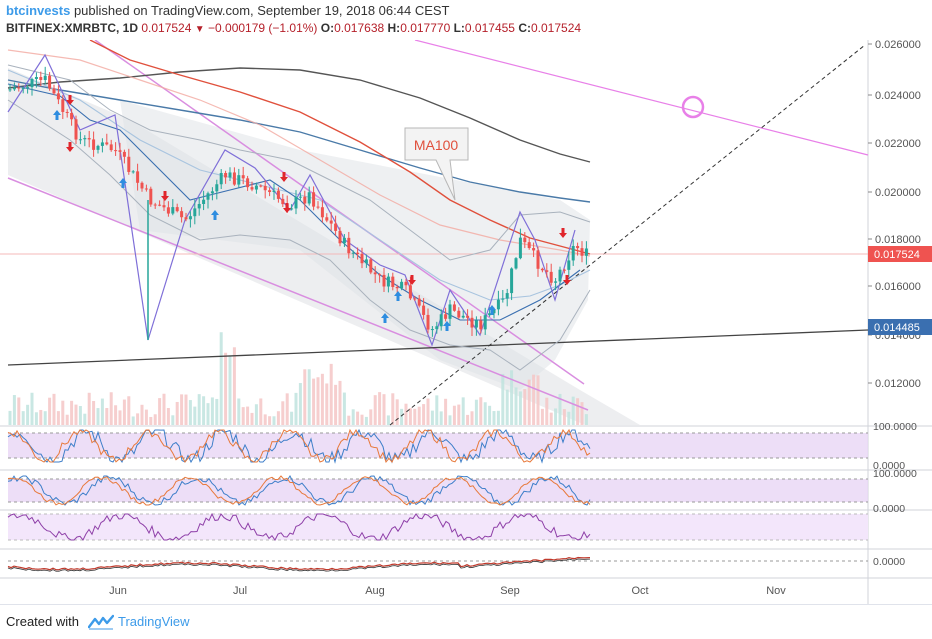 The height and width of the screenshot is (639, 932). What do you see at coordinates (299, 115) in the screenshot?
I see `ma-dark-line` at bounding box center [299, 115].